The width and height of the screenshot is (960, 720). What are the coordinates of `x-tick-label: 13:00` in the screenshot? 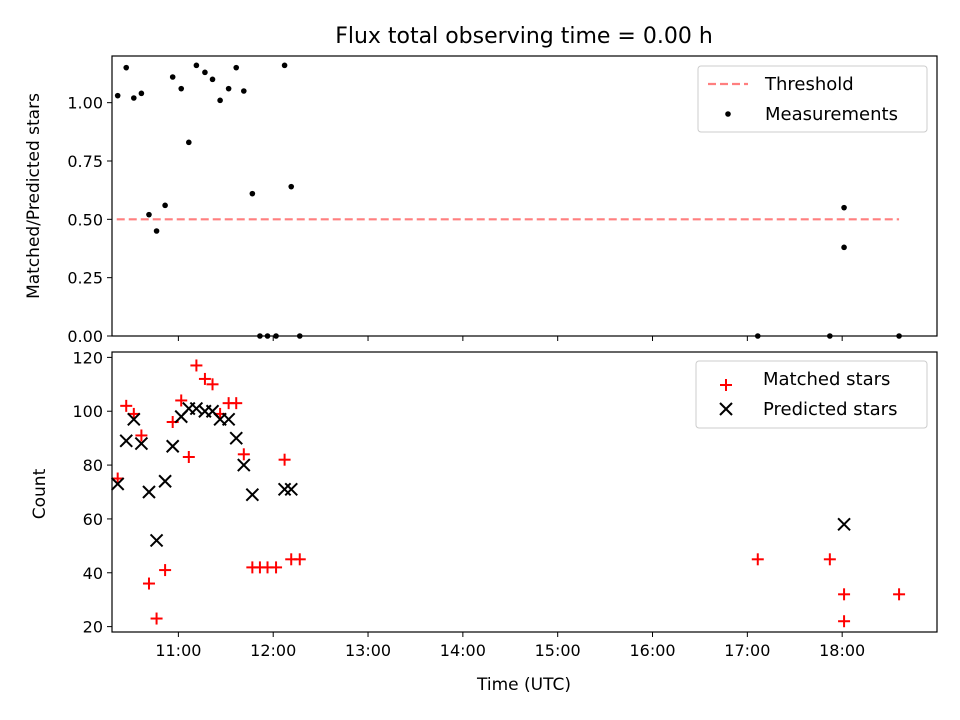 It's located at (368, 650).